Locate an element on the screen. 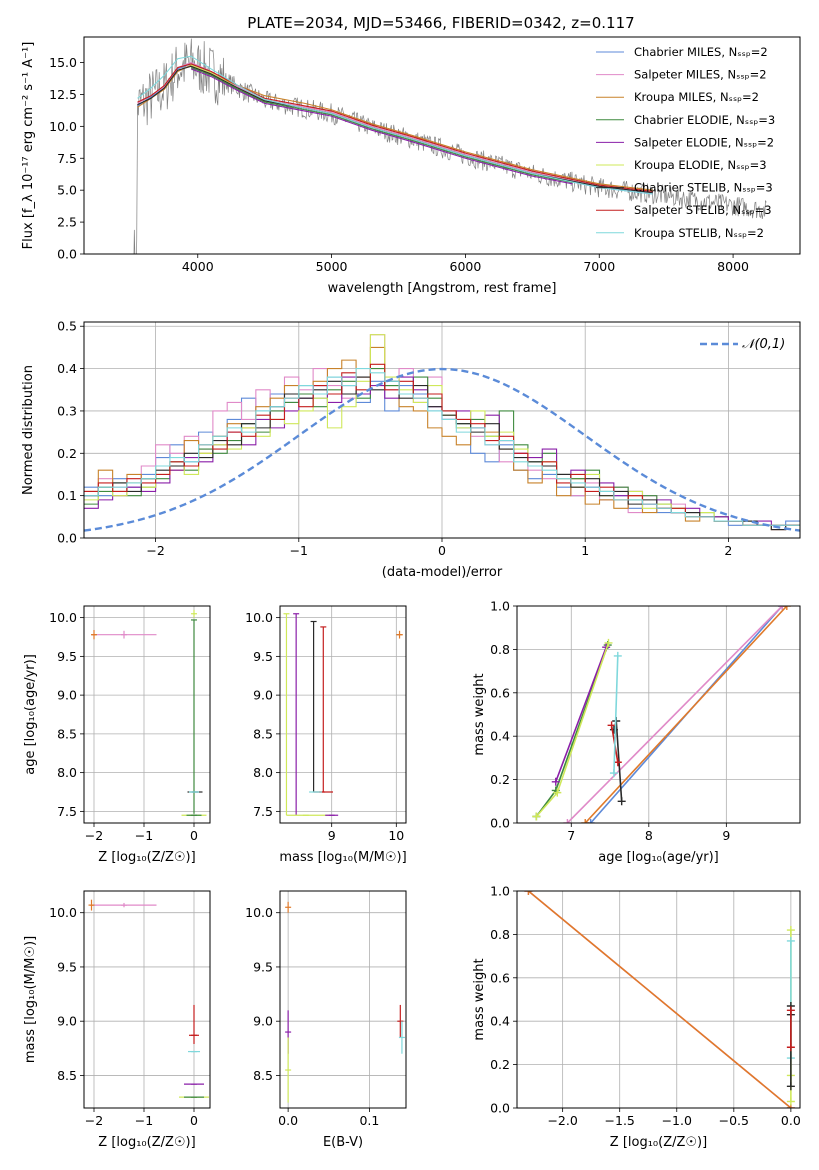 The image size is (819, 1170). x-tick-label: 8 is located at coordinates (649, 835).